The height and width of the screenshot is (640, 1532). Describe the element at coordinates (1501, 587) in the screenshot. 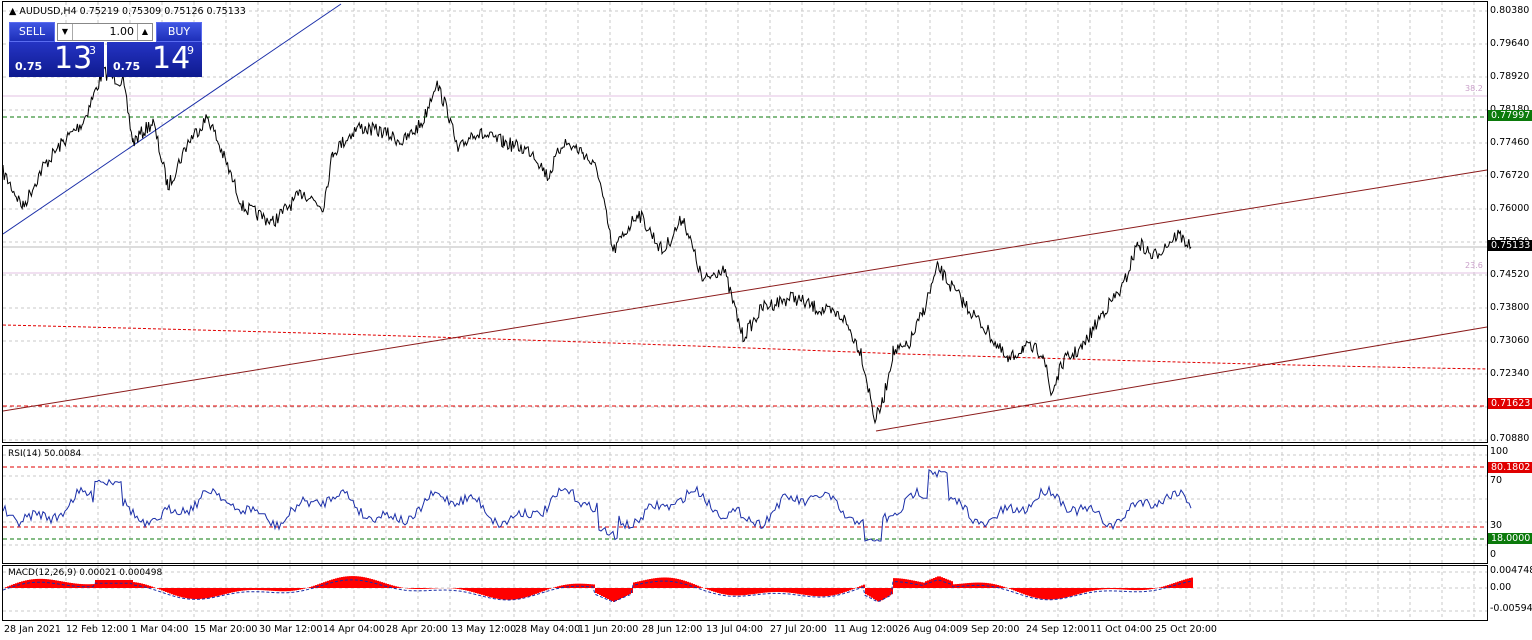

I see `macd-tick: 0.00` at that location.